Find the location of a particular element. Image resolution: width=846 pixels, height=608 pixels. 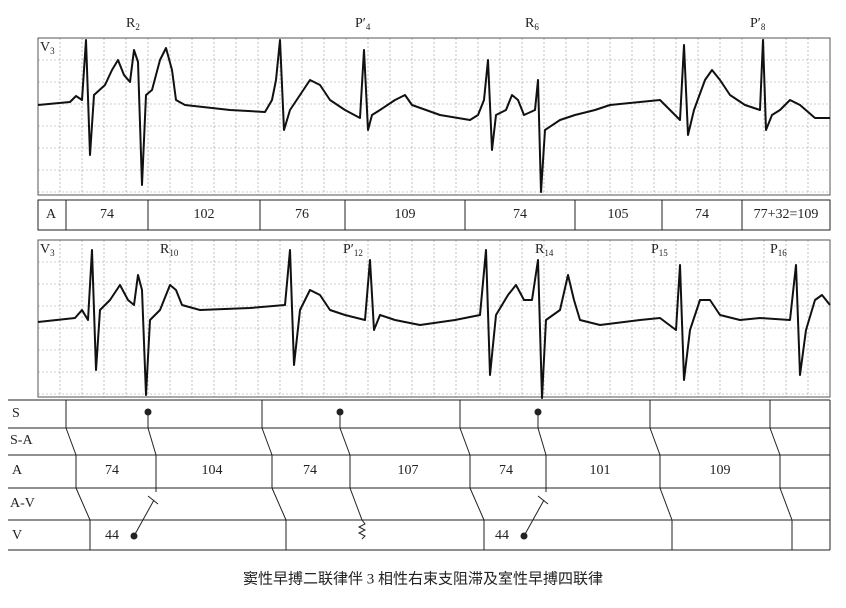

interval-value: 104 is located at coordinates (212, 470).